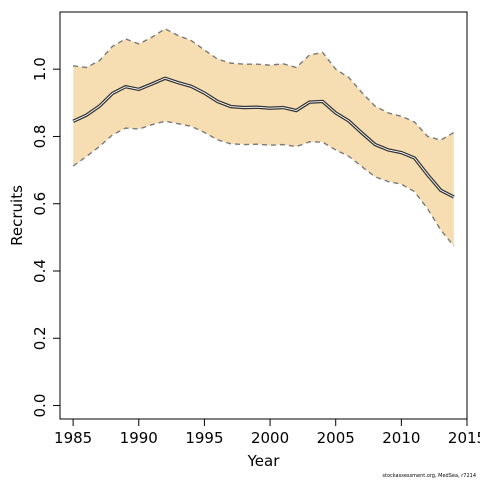 The image size is (480, 485). Describe the element at coordinates (46, 237) in the screenshot. I see `y-axis: 0.0 0.2 0.4 0.6 0.8 1.0` at that location.